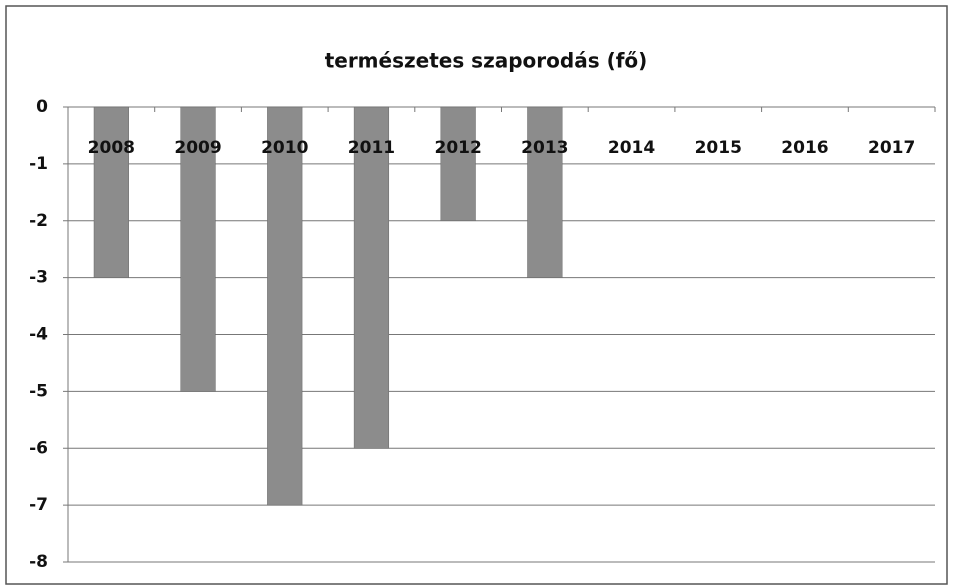  Describe the element at coordinates (631, 148) in the screenshot. I see `x-tick-label: 2014` at that location.